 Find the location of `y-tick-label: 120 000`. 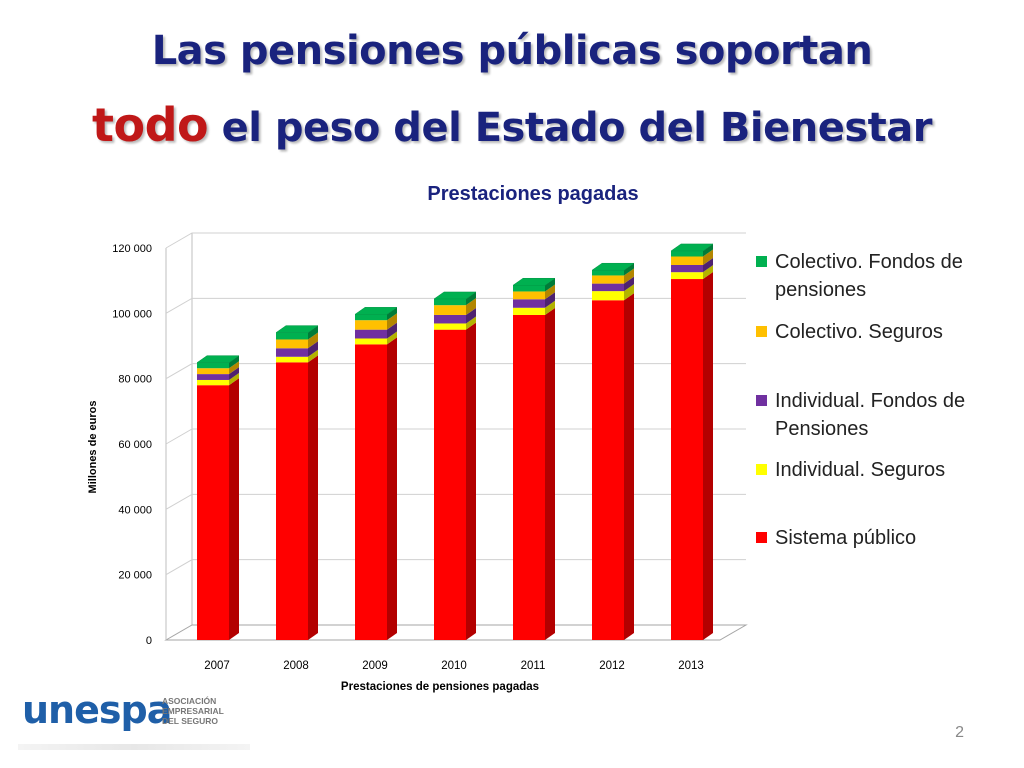

y-tick-label: 120 000 is located at coordinates (132, 249).